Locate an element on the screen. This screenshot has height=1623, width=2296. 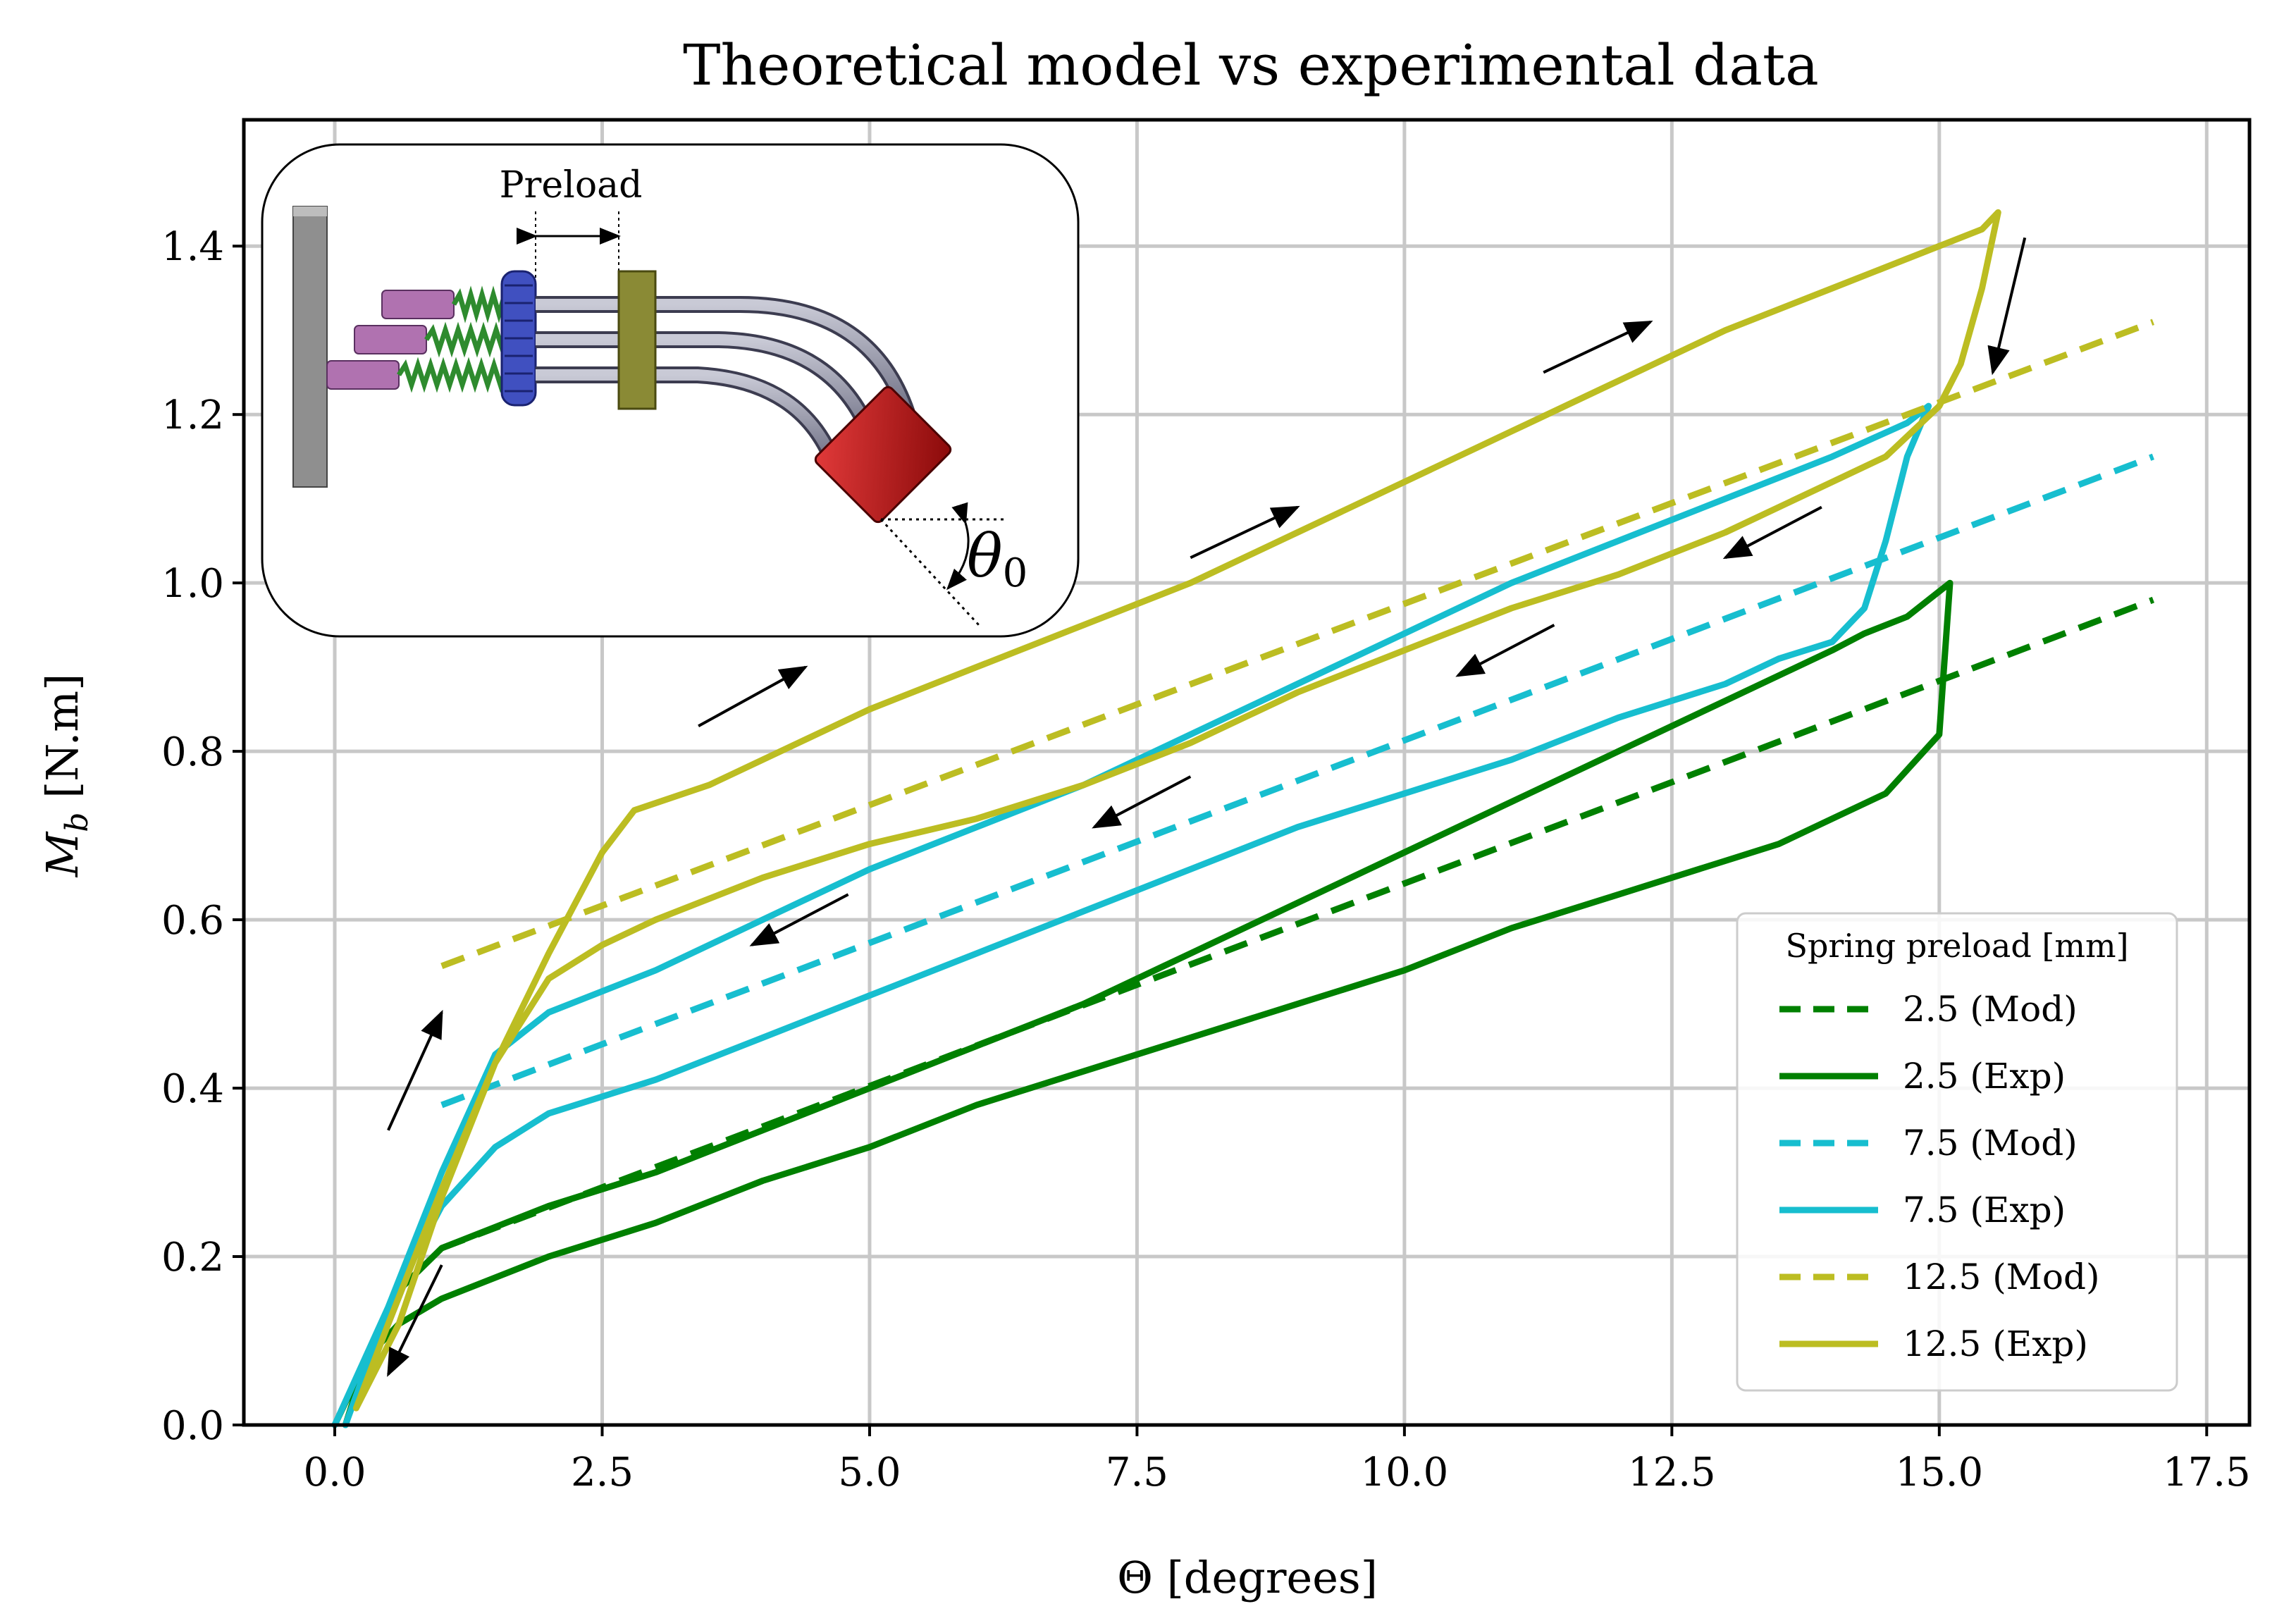
legend-box is located at coordinates (1957, 1152).